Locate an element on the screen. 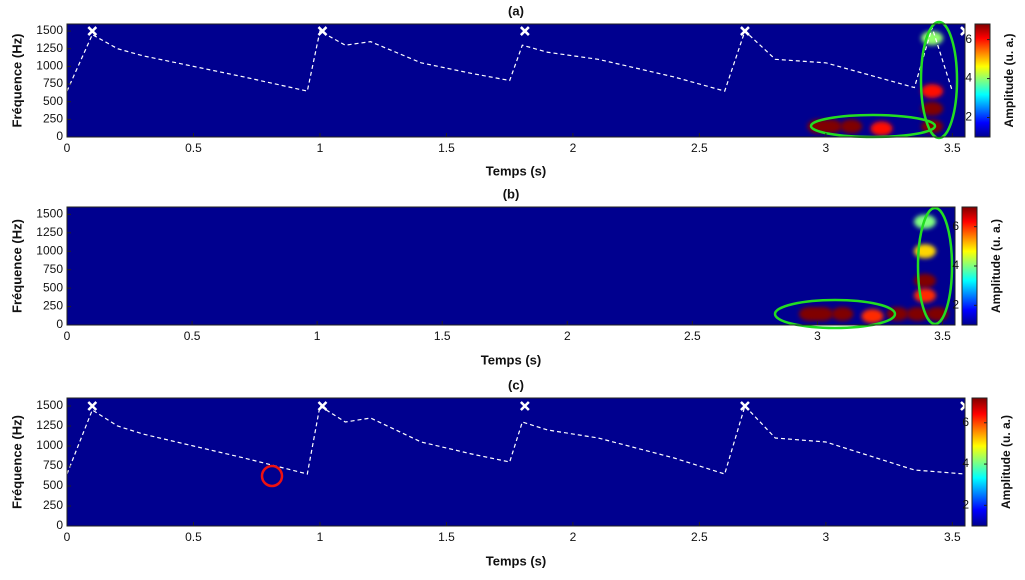  plot-content is located at coordinates (516, 439).